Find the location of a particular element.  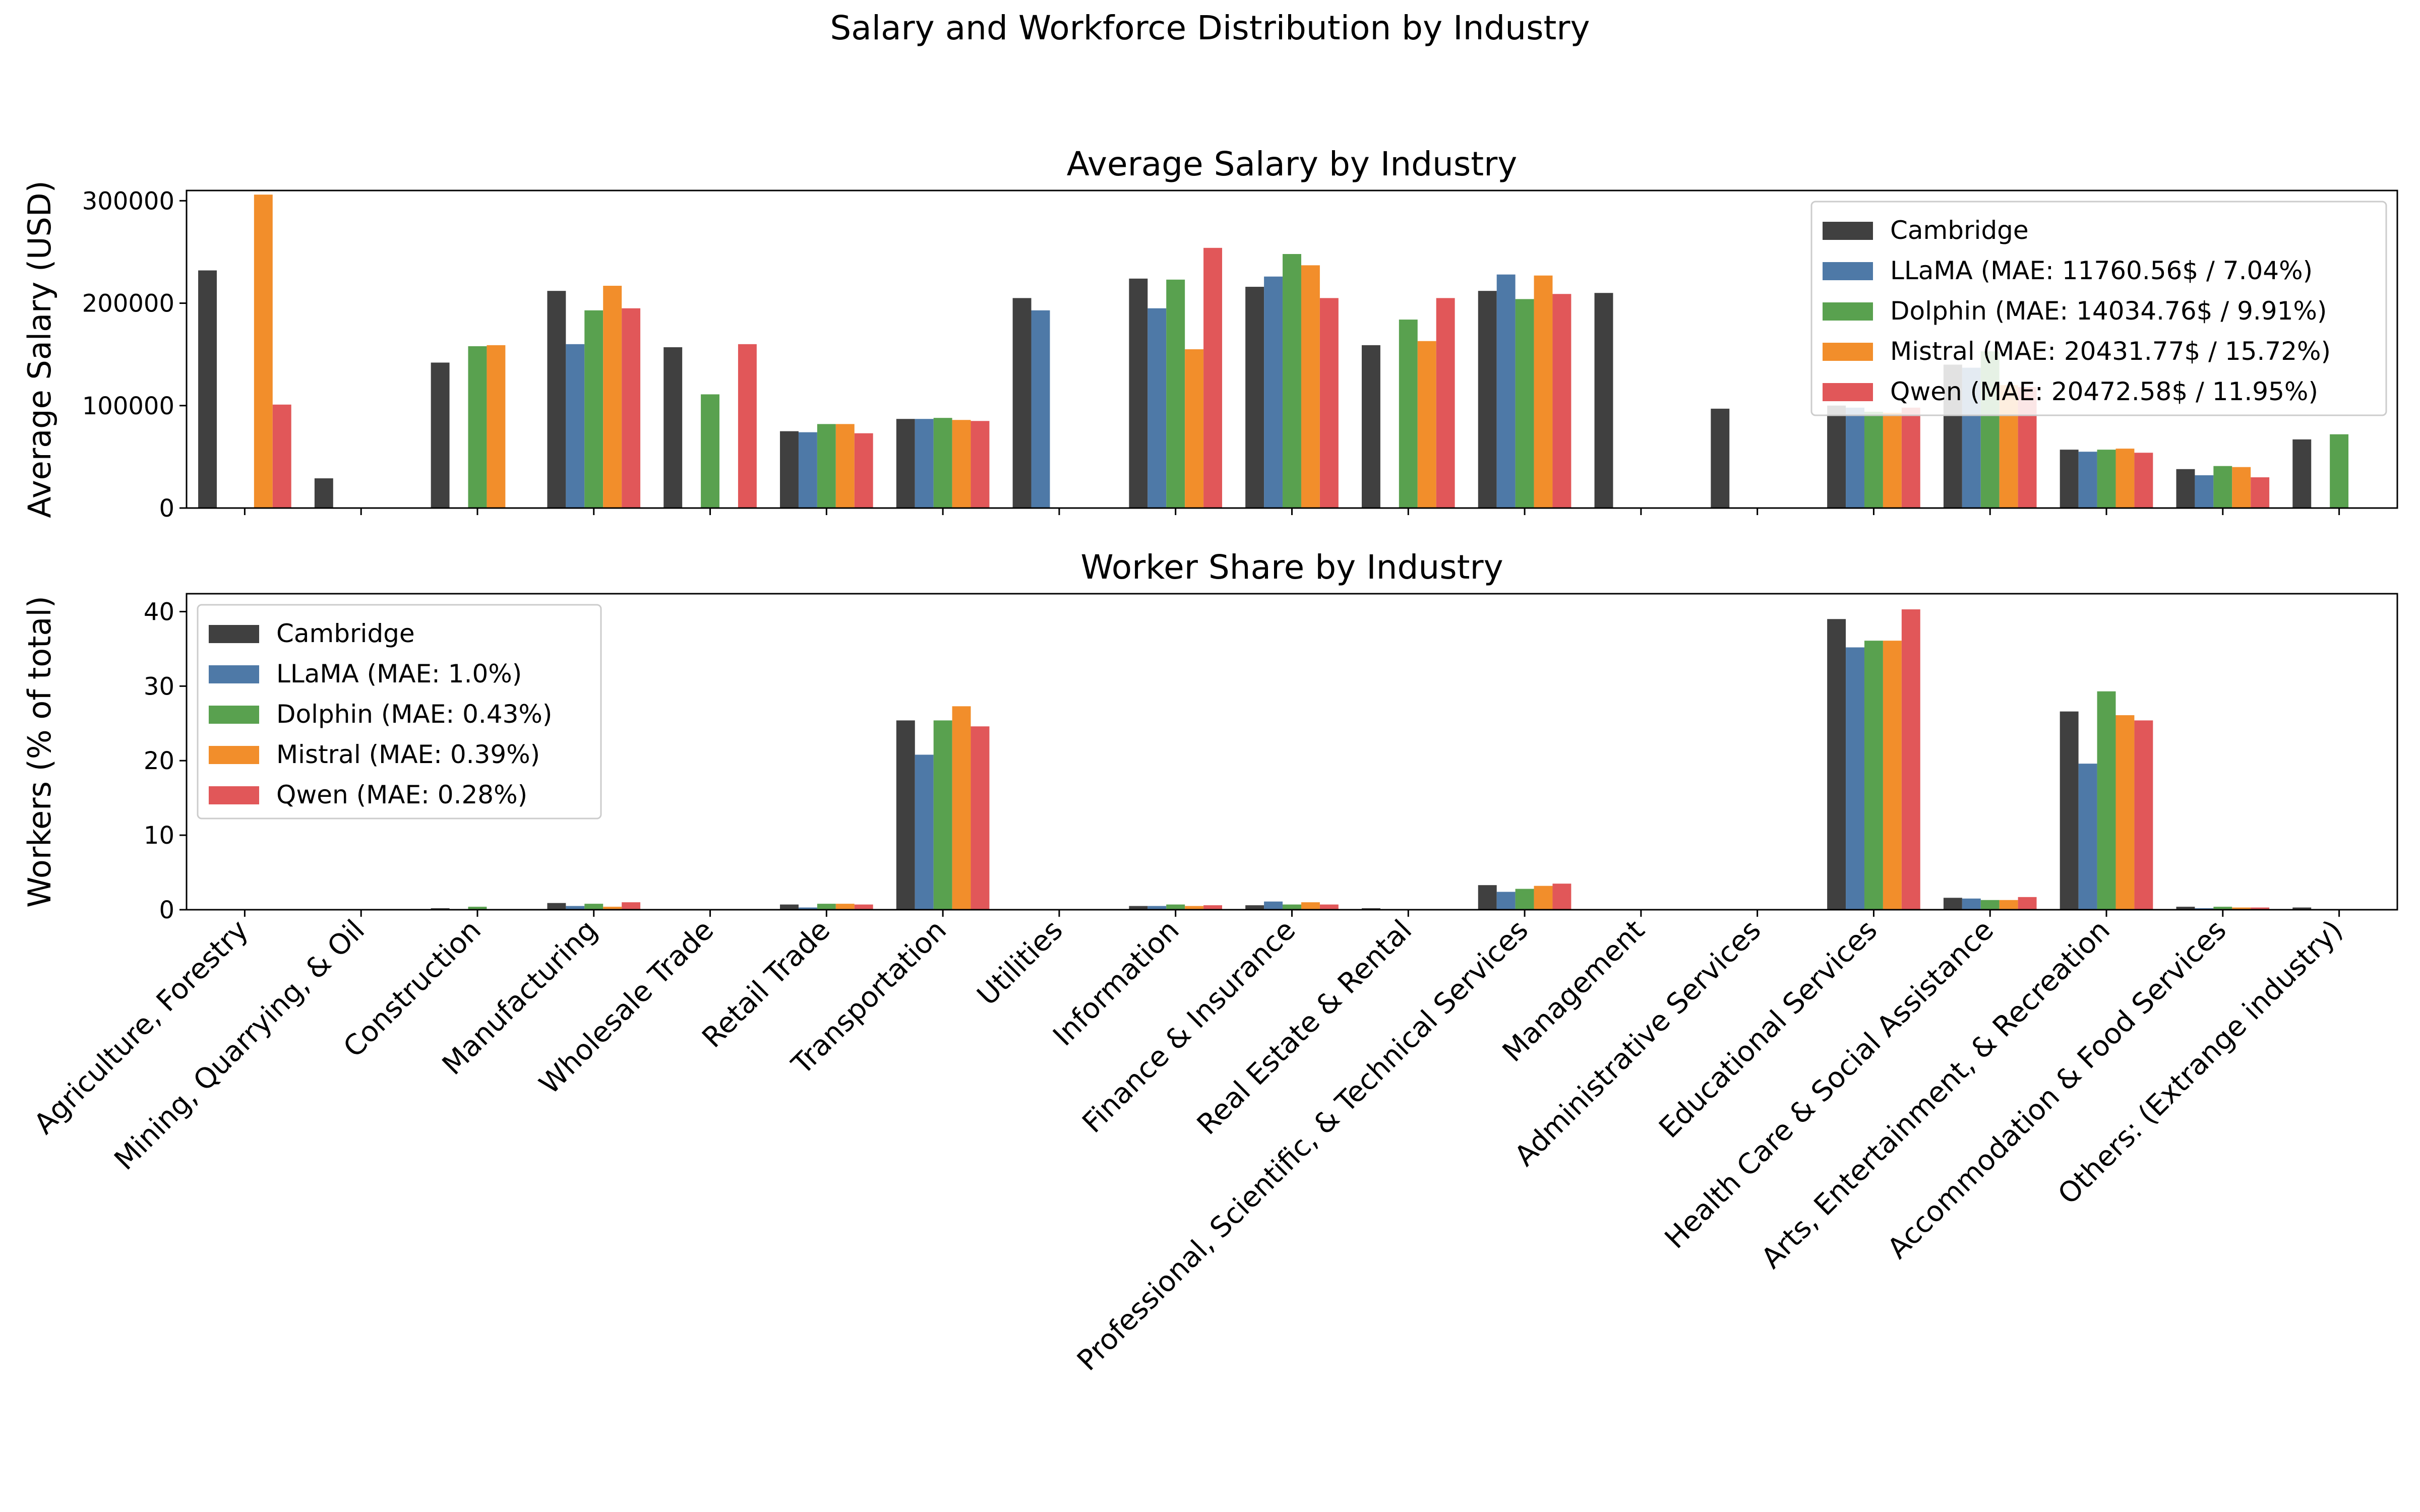

salary-y-tick-label: 300000 is located at coordinates (128, 201).